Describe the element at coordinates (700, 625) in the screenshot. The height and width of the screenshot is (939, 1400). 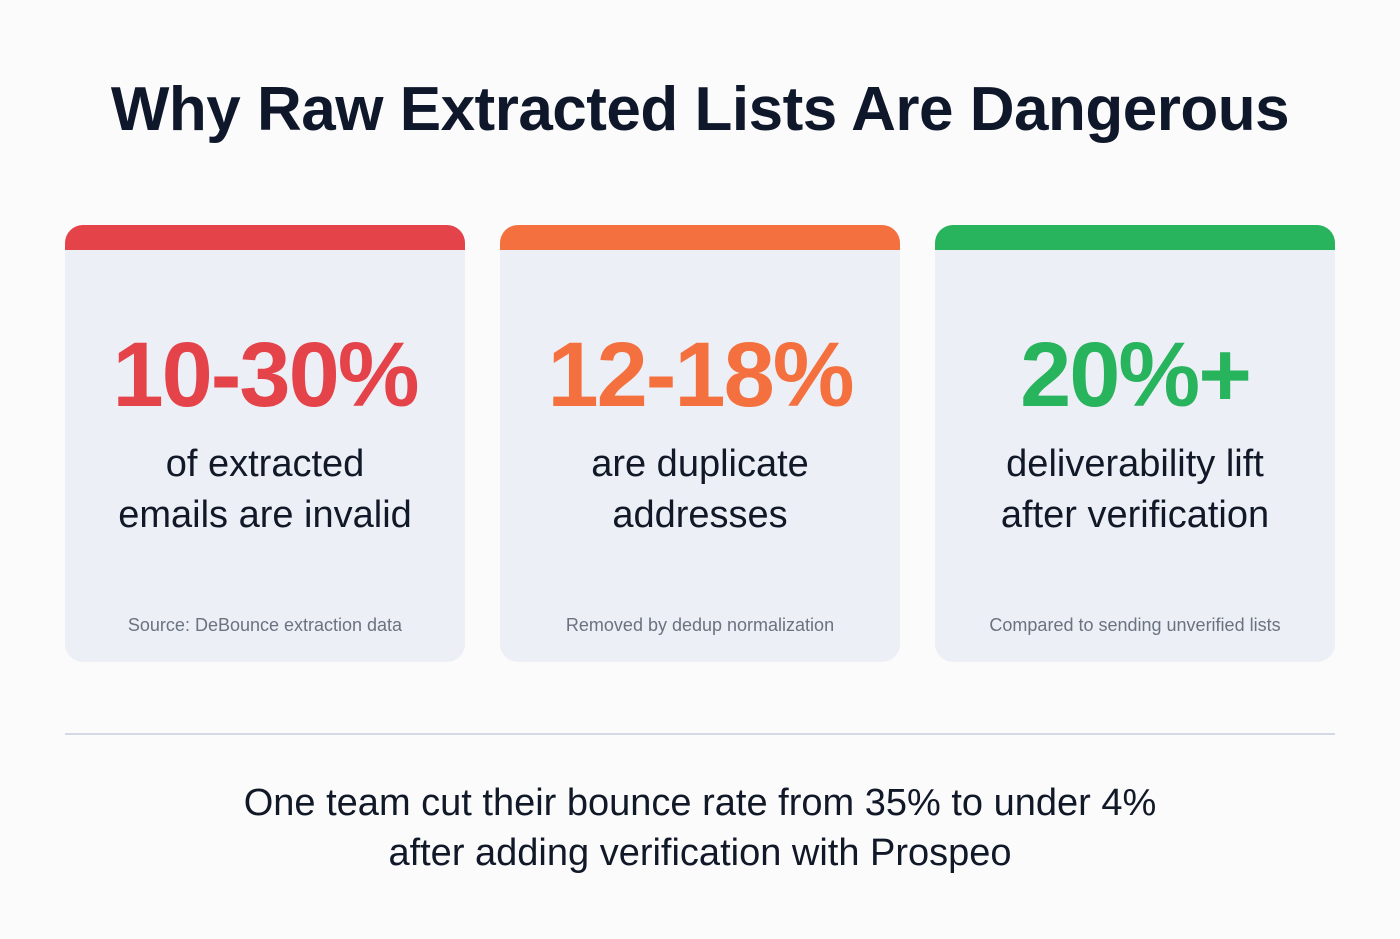
I see `stat-source-note: Removed by dedup normalization` at that location.